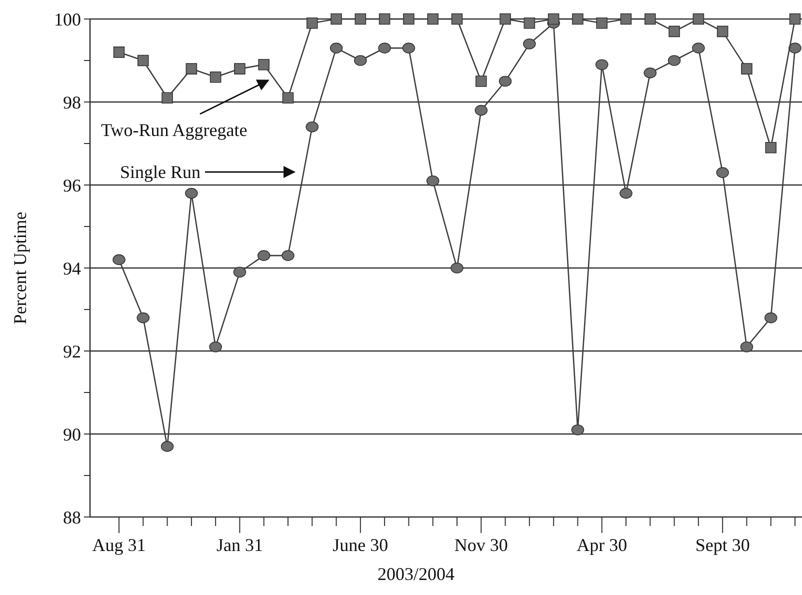  What do you see at coordinates (239, 544) in the screenshot?
I see `x-tick-label: Jan 31` at bounding box center [239, 544].